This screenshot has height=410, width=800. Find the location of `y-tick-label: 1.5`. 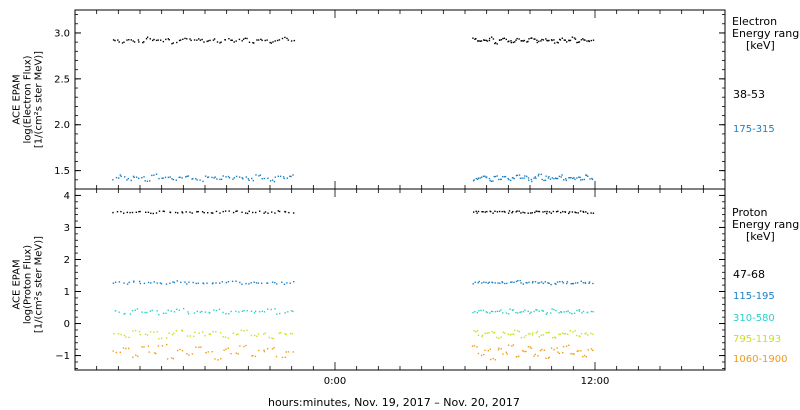

y-tick-label: 1.5 is located at coordinates (62, 171).